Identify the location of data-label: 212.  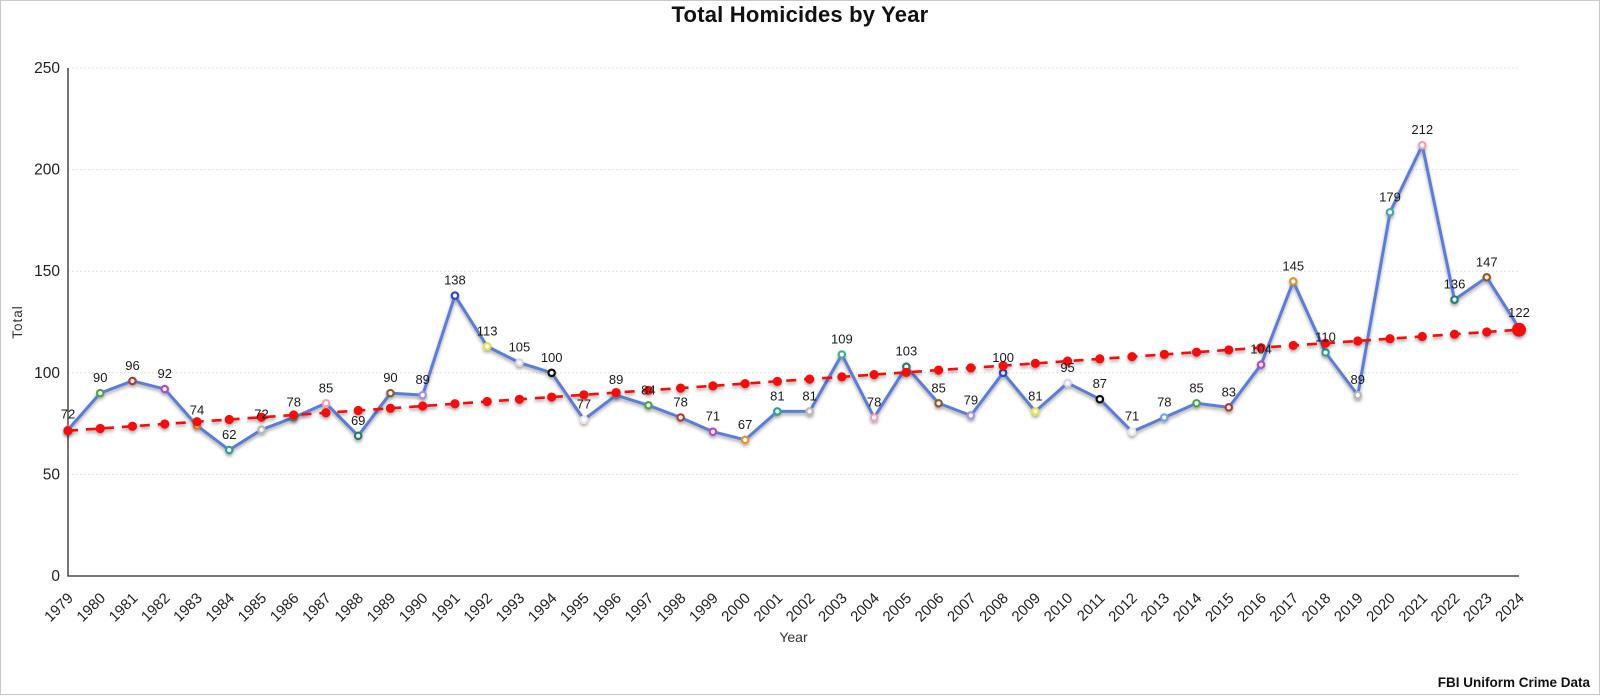
(1422, 129).